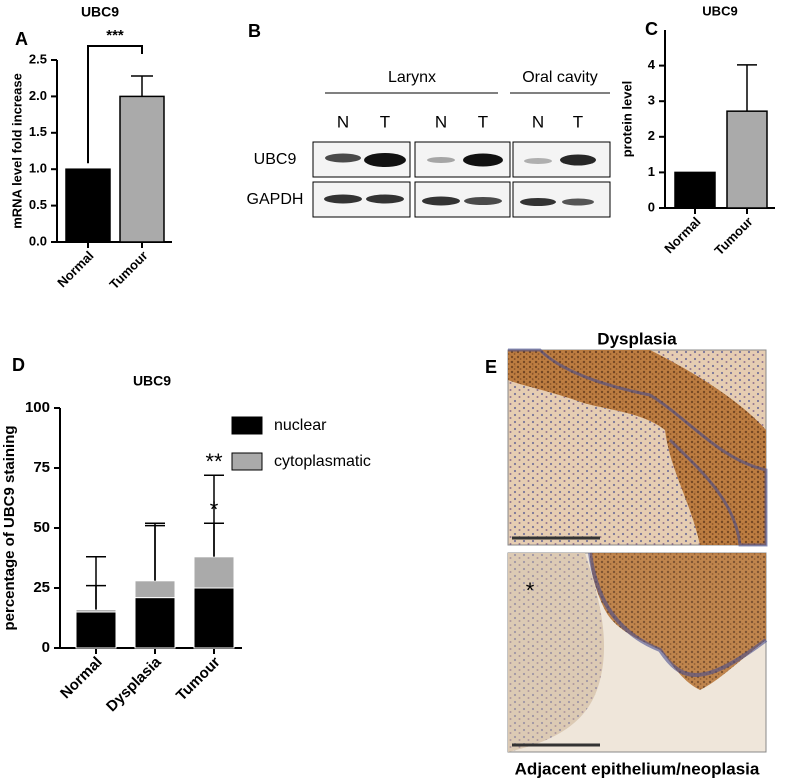 This screenshot has height=782, width=803. Describe the element at coordinates (134, 684) in the screenshot. I see `x-tick-label: Dysplasia` at that location.